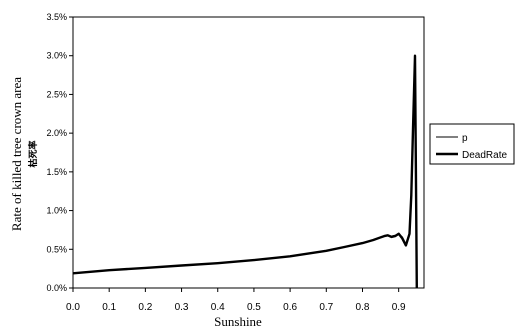  Describe the element at coordinates (109, 307) in the screenshot. I see `x-tick-label: 0.1` at that location.